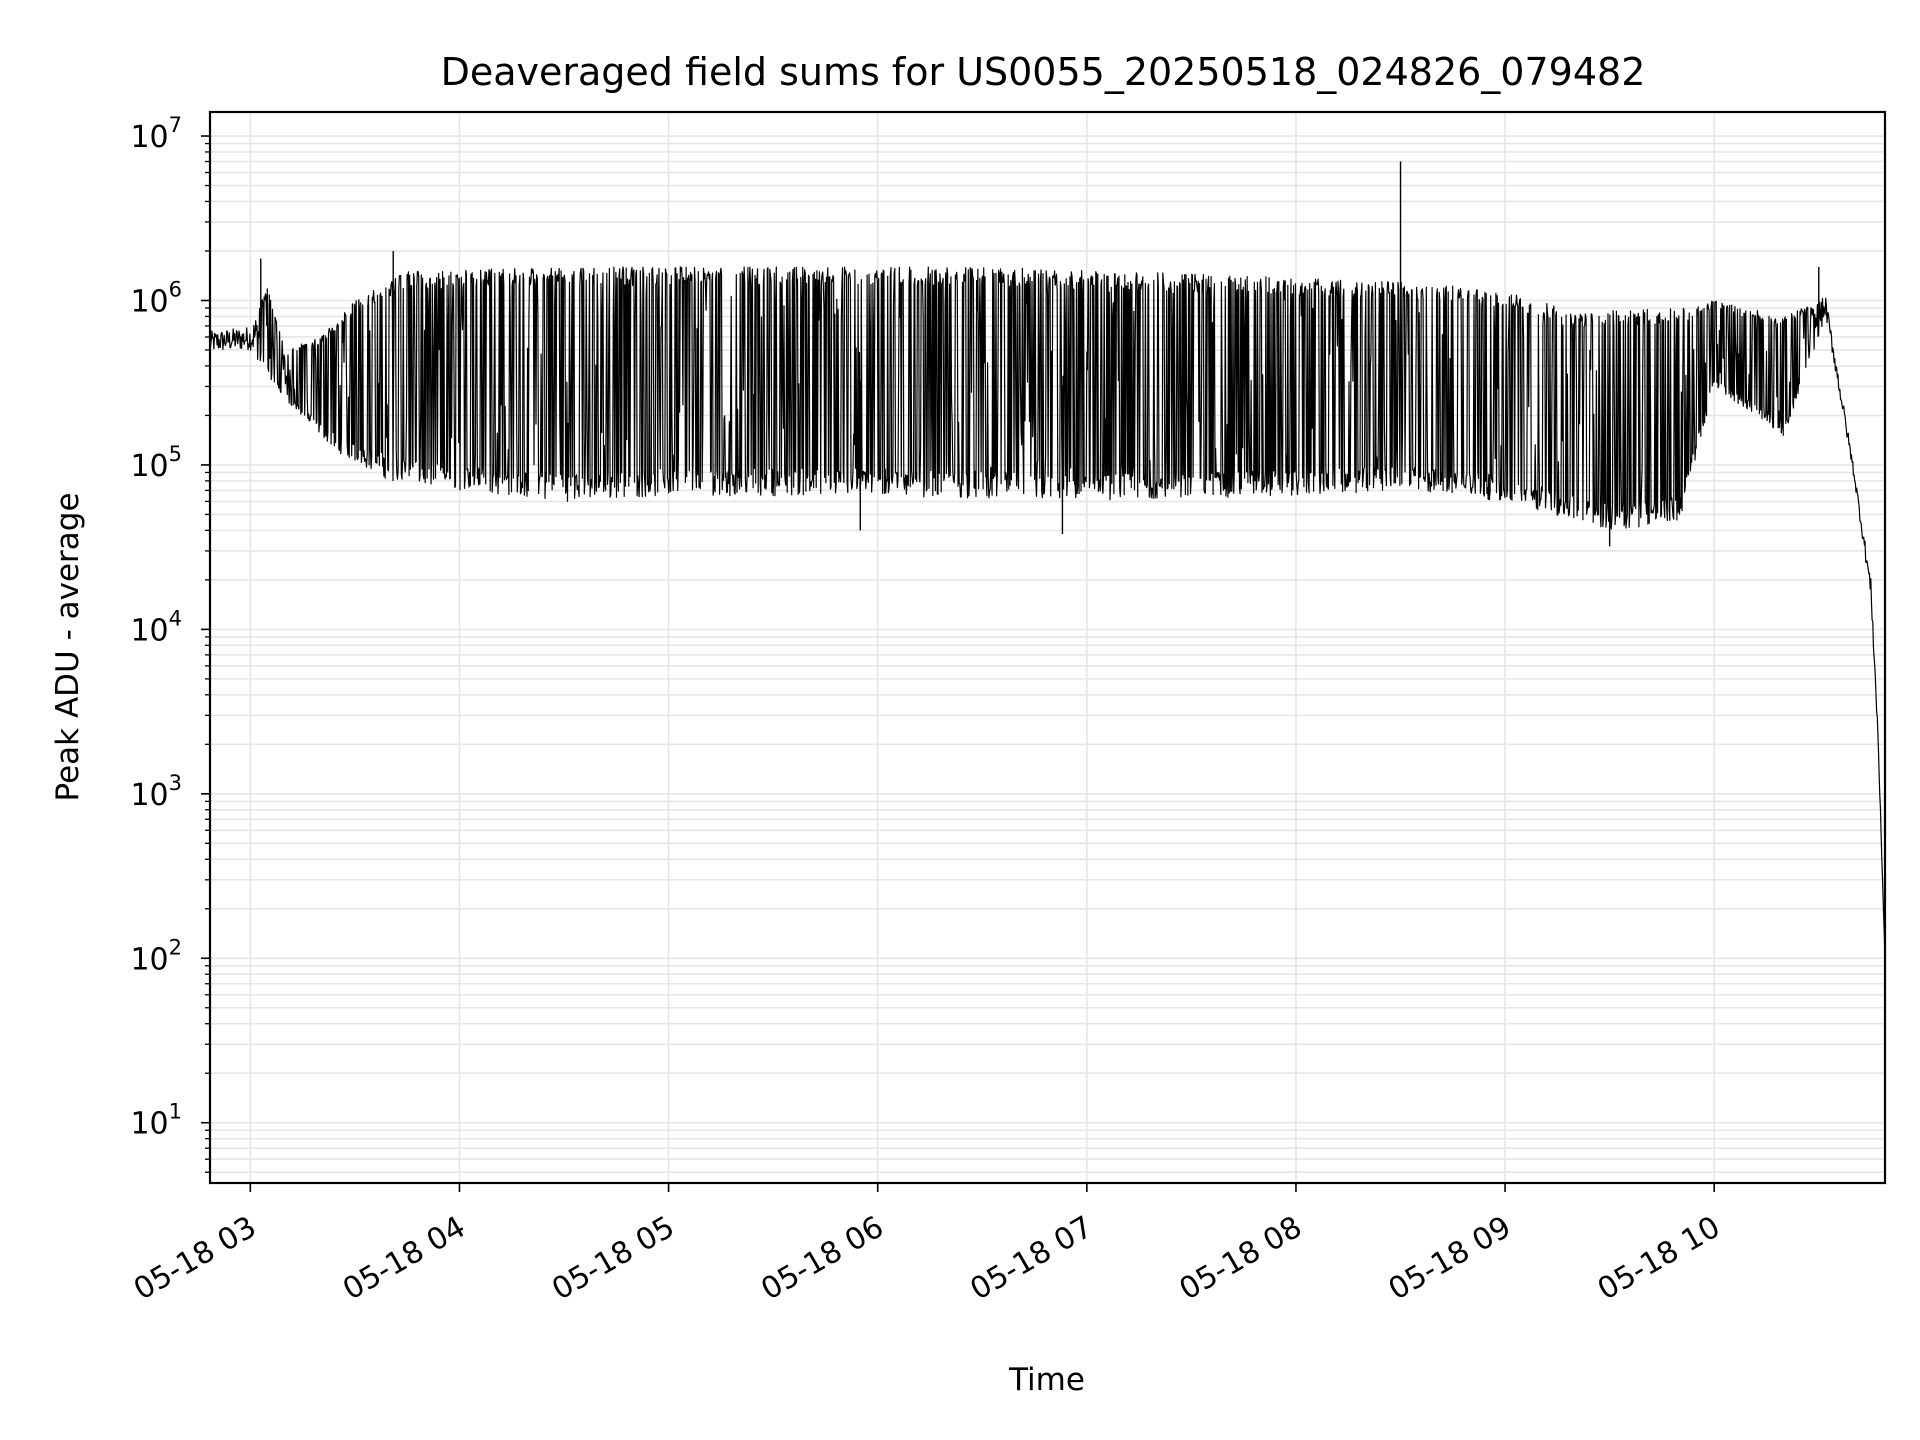  I want to click on x-tick-label: 05-18 05, so click(613, 1259).